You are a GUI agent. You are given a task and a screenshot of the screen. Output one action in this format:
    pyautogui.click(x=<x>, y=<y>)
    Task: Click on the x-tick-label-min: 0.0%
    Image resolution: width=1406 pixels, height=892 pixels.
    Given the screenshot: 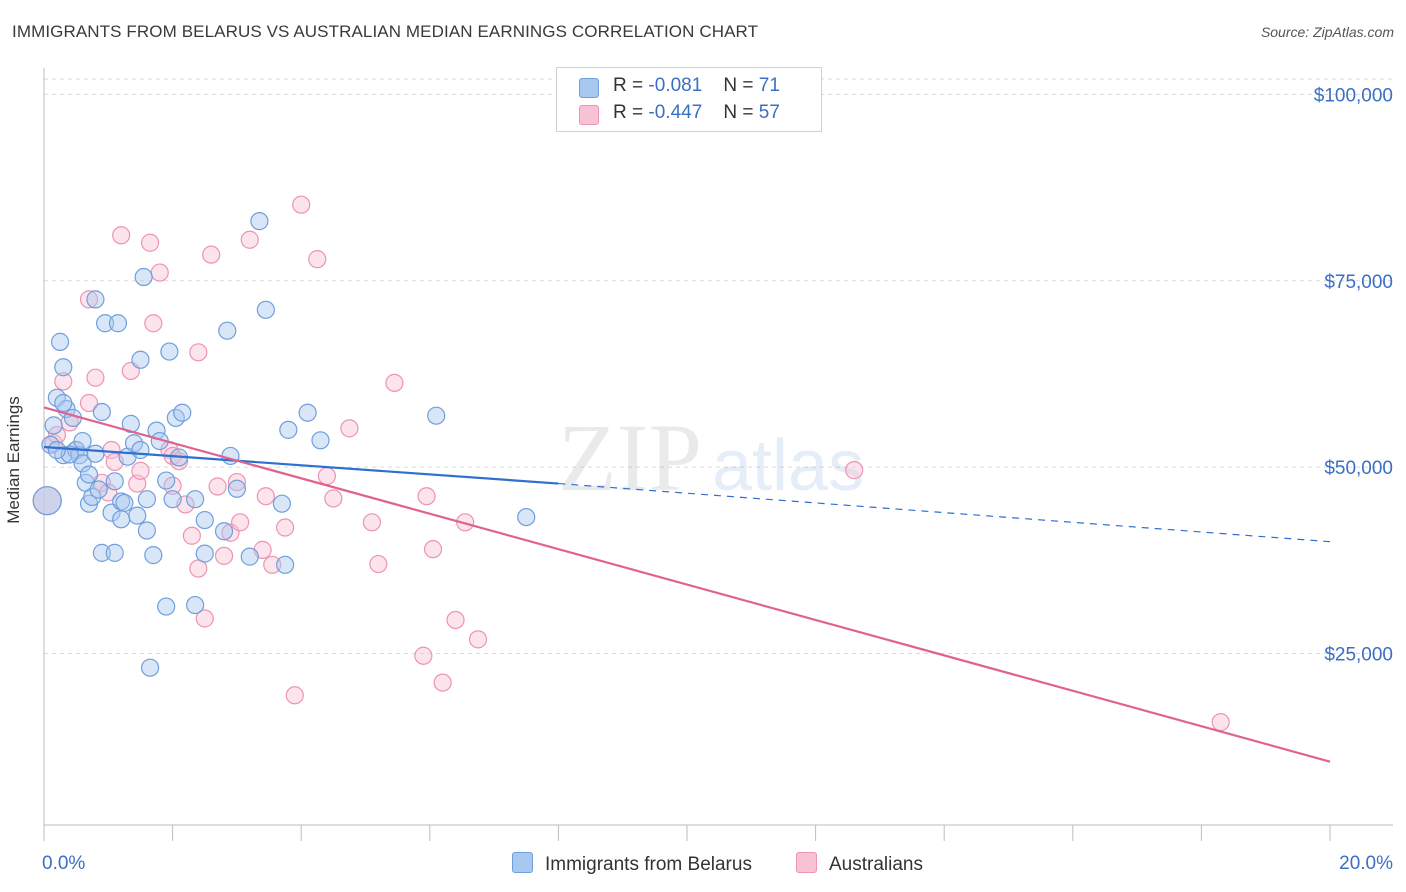 What is the action you would take?
    pyautogui.click(x=63, y=863)
    